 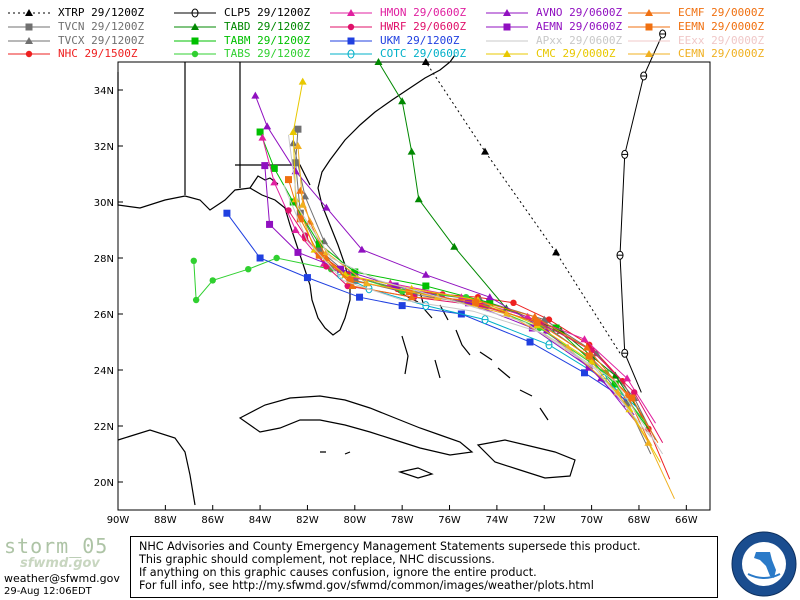 I want to click on bahamas-islands, so click(x=471, y=355).